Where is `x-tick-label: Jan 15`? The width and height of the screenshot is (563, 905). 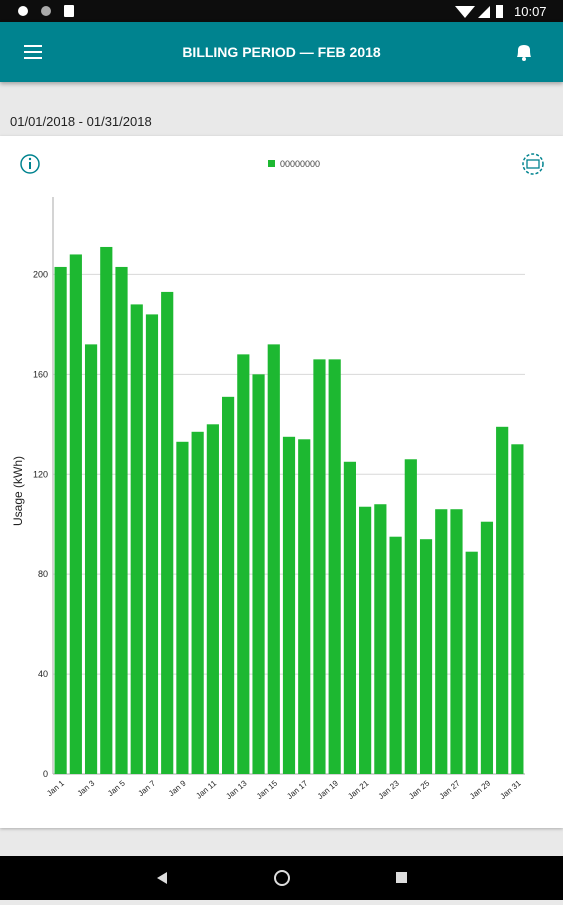
x-tick-label: Jan 15 is located at coordinates (267, 789).